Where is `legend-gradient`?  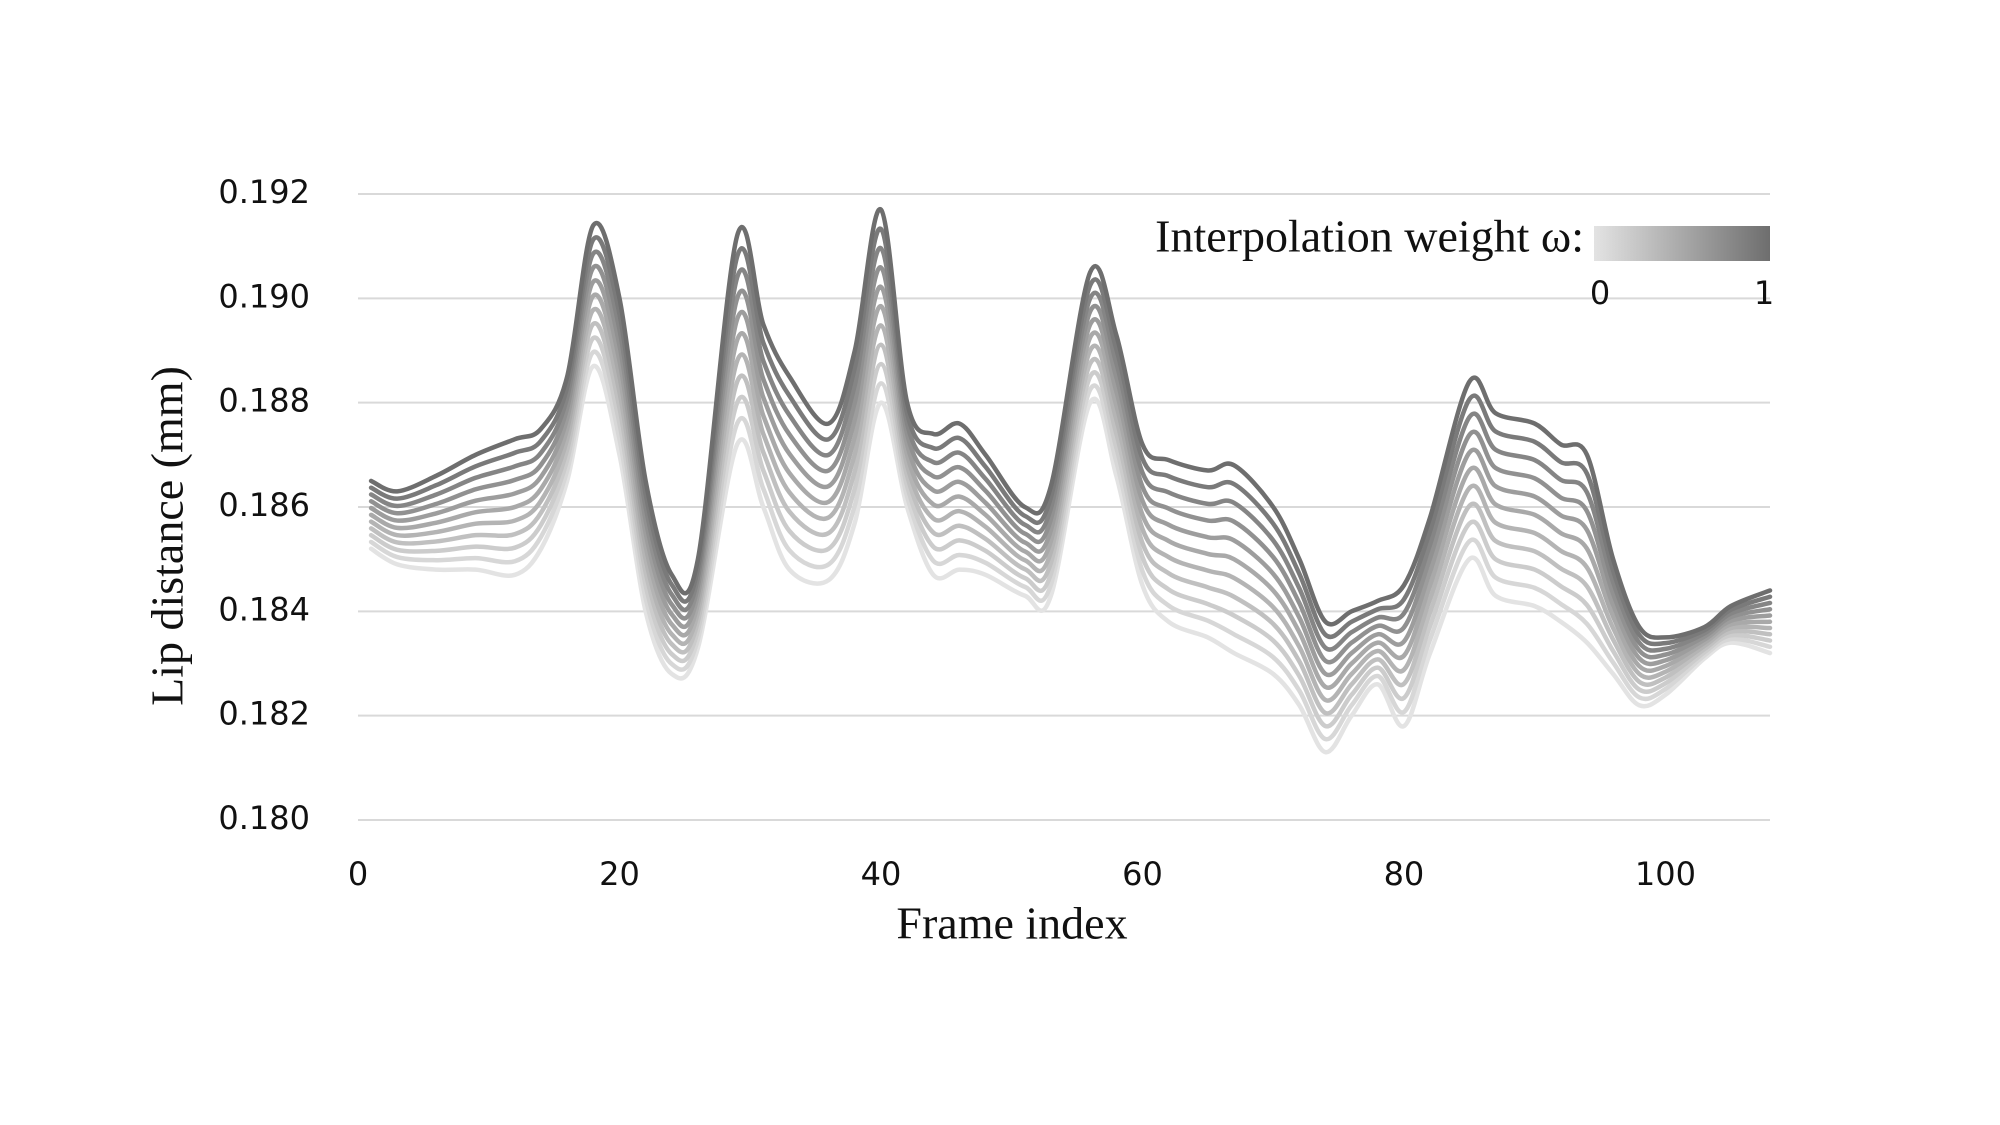
legend-gradient is located at coordinates (1682, 243).